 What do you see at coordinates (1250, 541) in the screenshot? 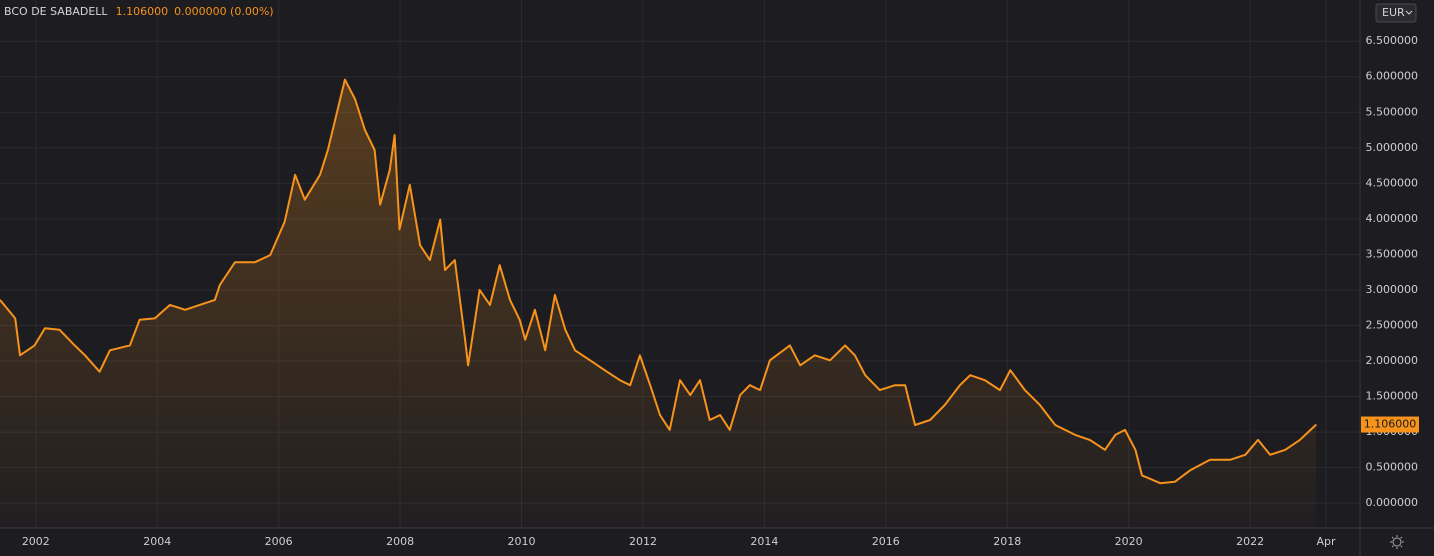
I see `x-tick-label: 2022` at bounding box center [1250, 541].